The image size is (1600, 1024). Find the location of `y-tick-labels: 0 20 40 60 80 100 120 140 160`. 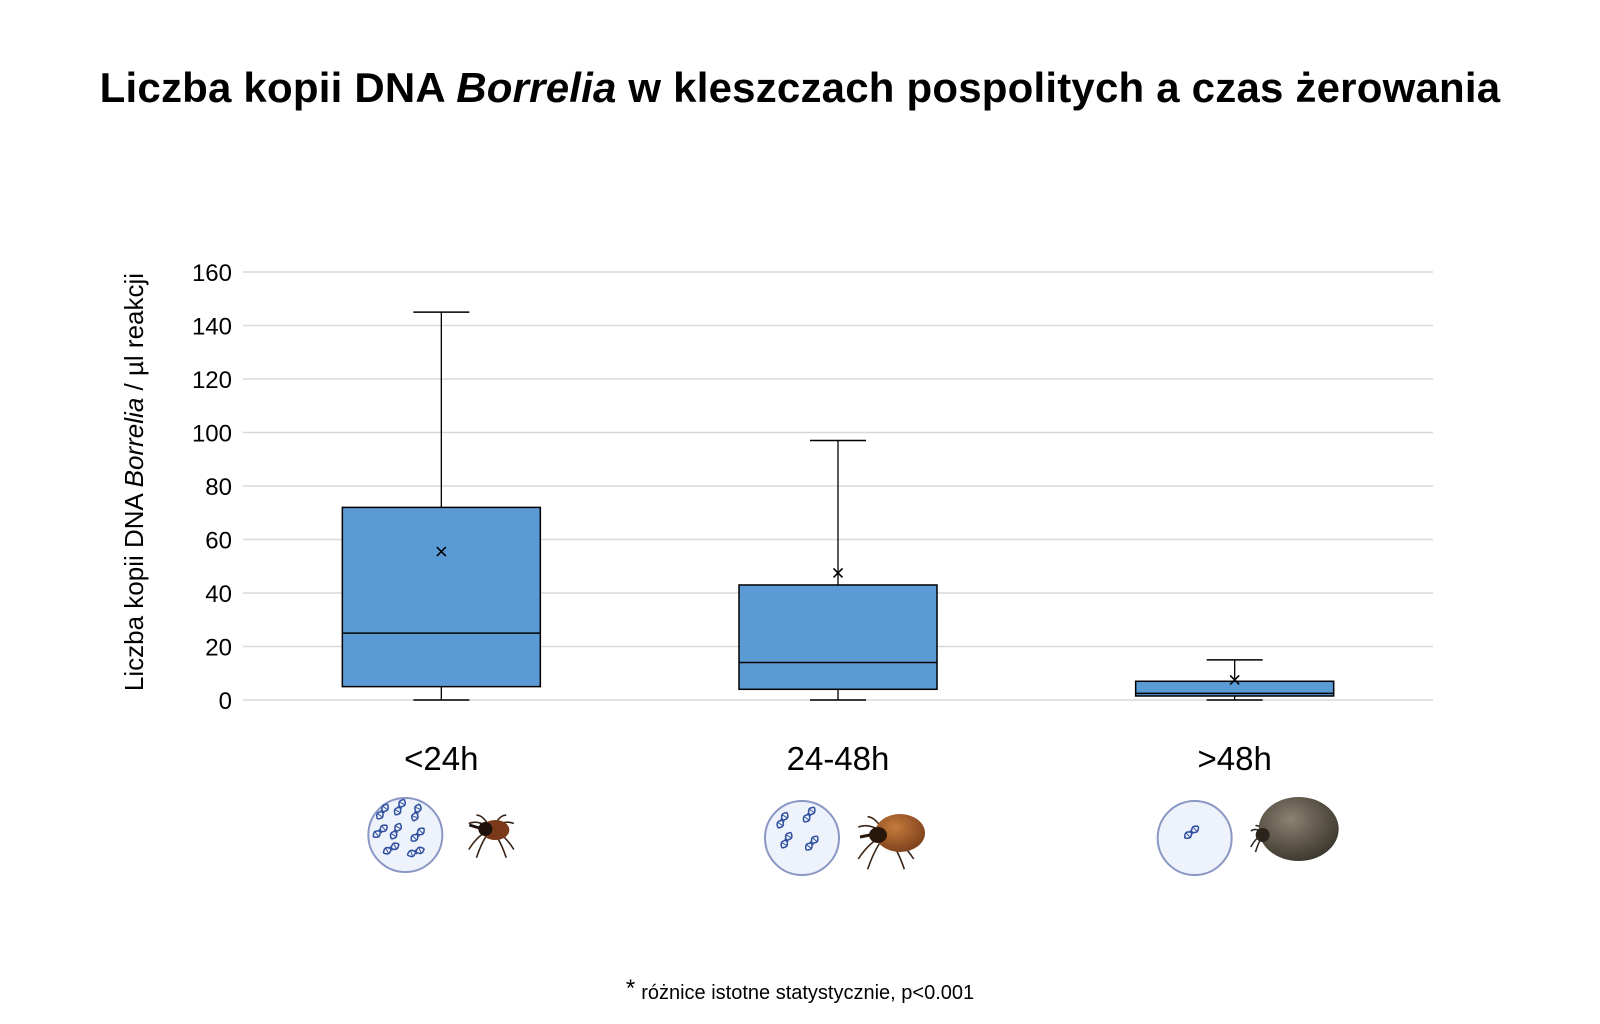

y-tick-labels: 0 20 40 60 80 100 120 140 160 is located at coordinates (212, 487).